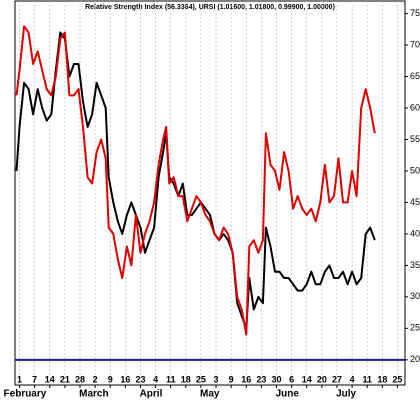 The height and width of the screenshot is (400, 420). Describe the element at coordinates (415, 13) in the screenshot. I see `y-tick-label: 75` at that location.